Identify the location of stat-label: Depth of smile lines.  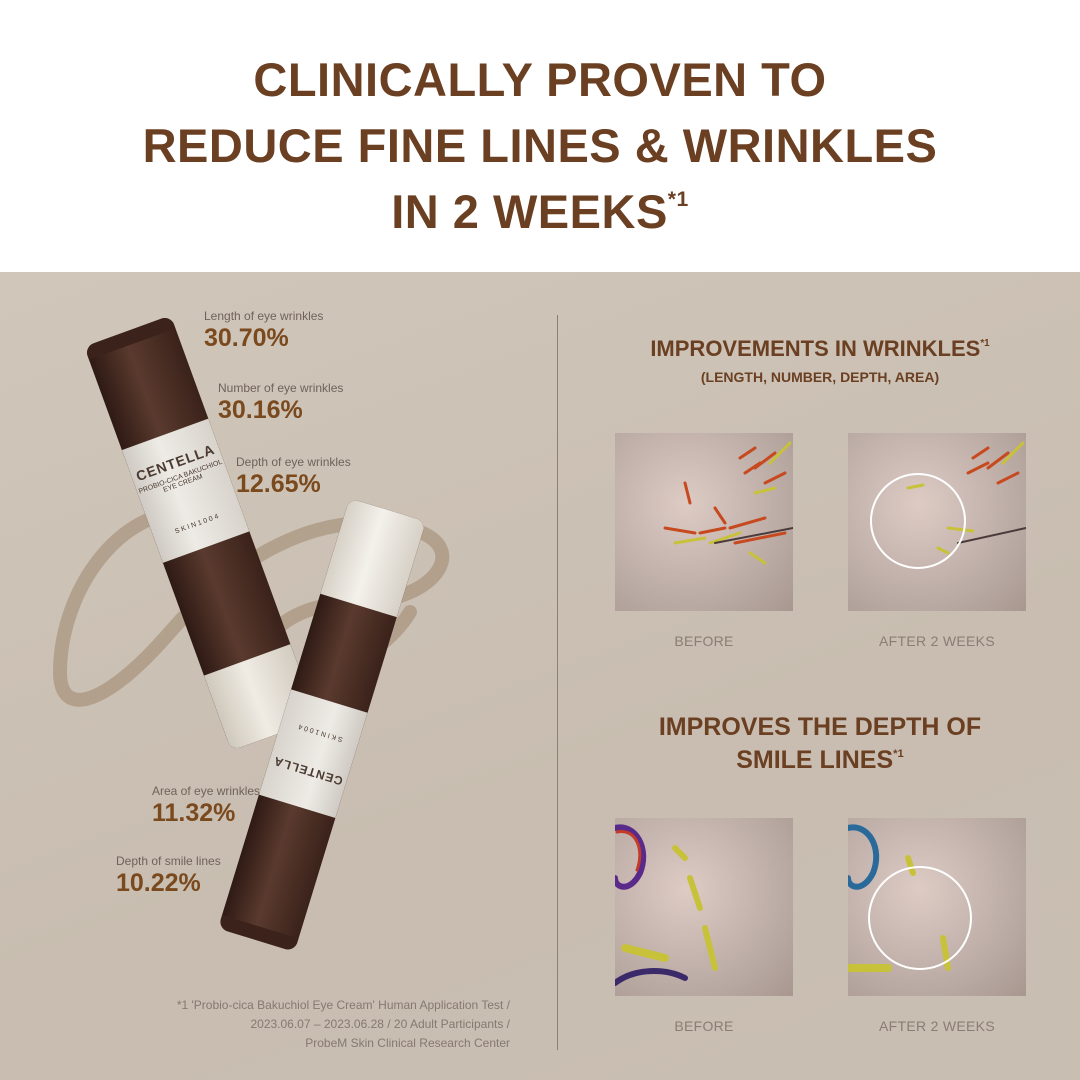
(168, 861).